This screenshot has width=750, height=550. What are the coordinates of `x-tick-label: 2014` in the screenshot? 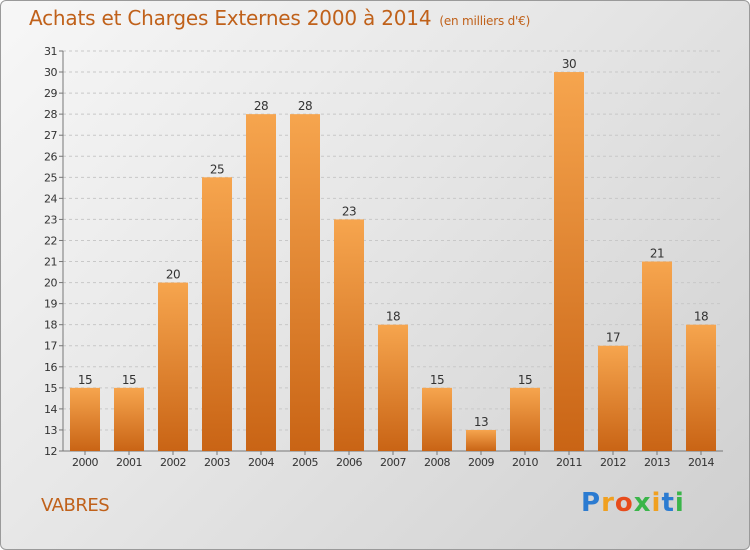 It's located at (701, 462).